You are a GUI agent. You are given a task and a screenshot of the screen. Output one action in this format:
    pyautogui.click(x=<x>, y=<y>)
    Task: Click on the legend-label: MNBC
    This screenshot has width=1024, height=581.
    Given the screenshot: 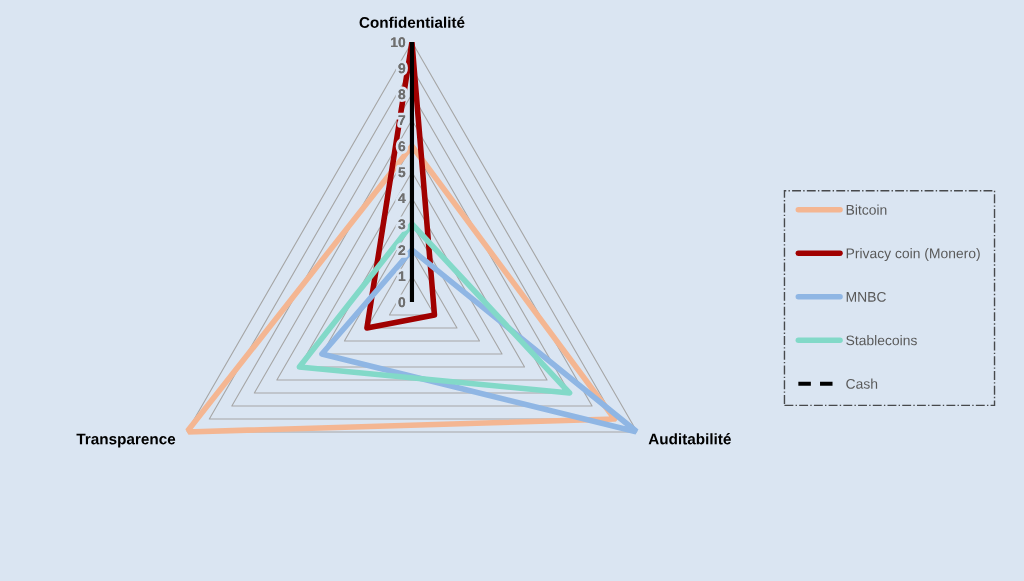 What is the action you would take?
    pyautogui.click(x=866, y=296)
    